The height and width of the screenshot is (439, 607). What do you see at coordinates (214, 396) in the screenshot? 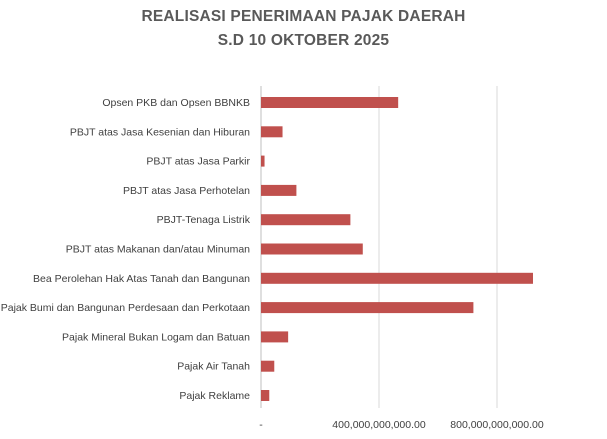
I see `category-label: Pajak Reklame` at bounding box center [214, 396].